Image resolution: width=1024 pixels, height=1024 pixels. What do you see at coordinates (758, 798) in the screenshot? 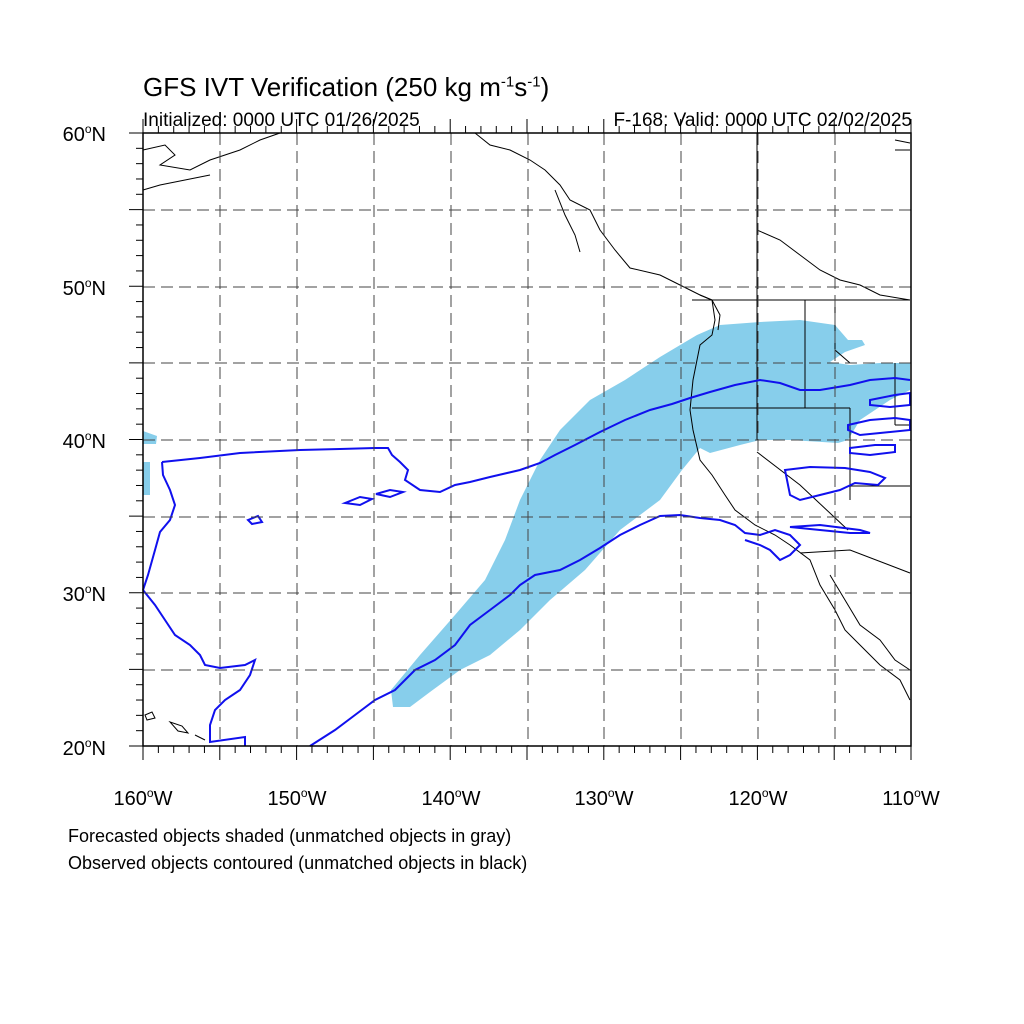
I see `lon-label-120: 120oW` at bounding box center [758, 798].